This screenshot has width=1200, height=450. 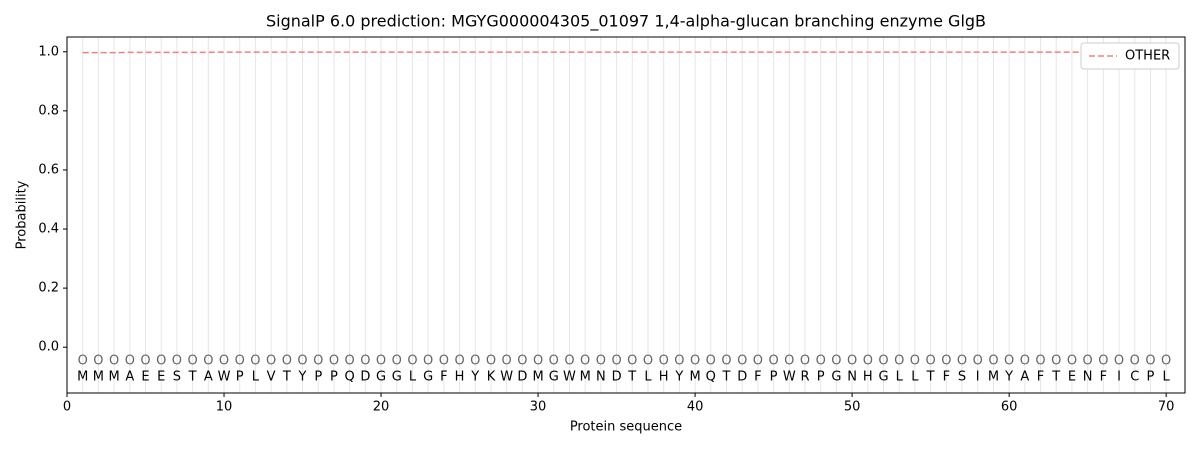 What do you see at coordinates (271, 377) in the screenshot?
I see `residue-label: V` at bounding box center [271, 377].